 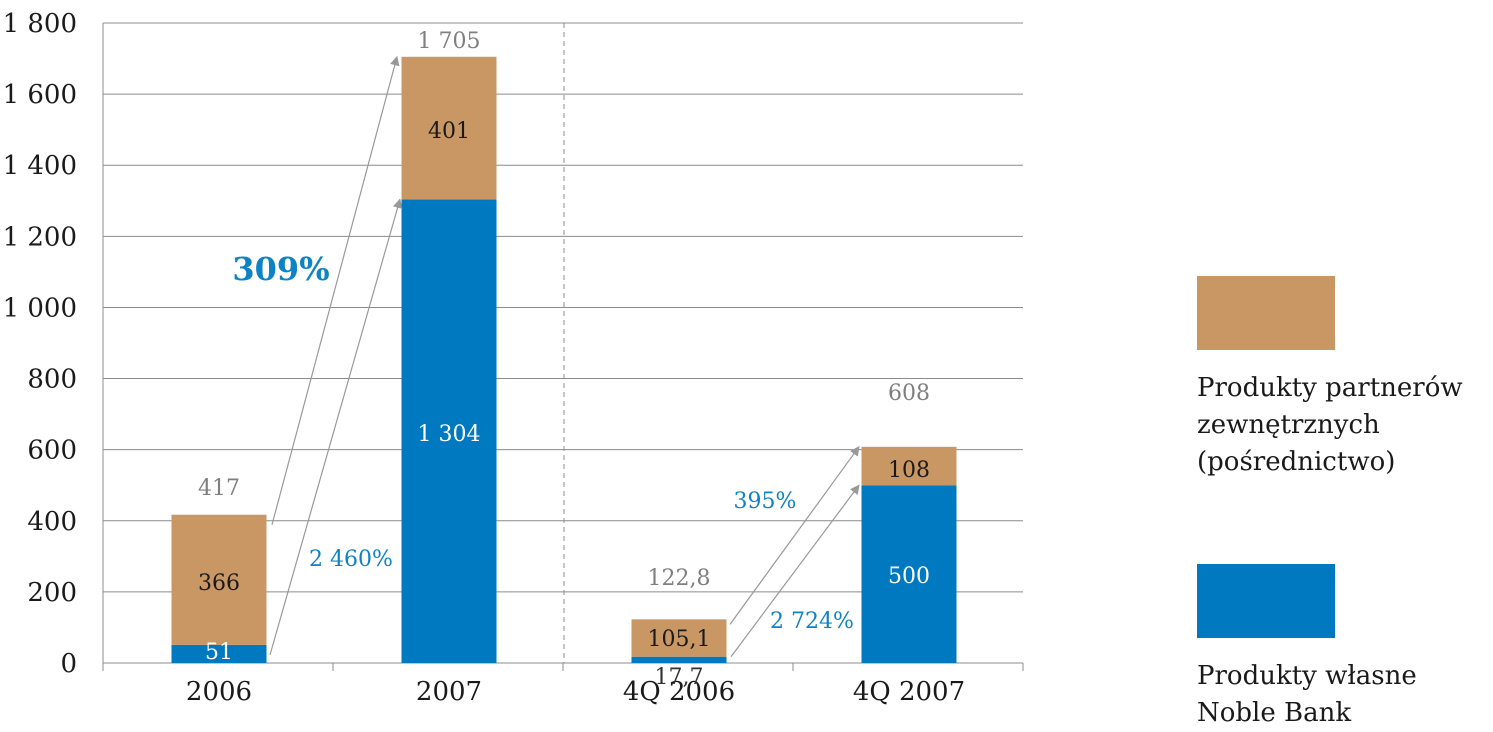 What do you see at coordinates (280, 269) in the screenshot?
I see `growth-label-total-year: 309%` at bounding box center [280, 269].